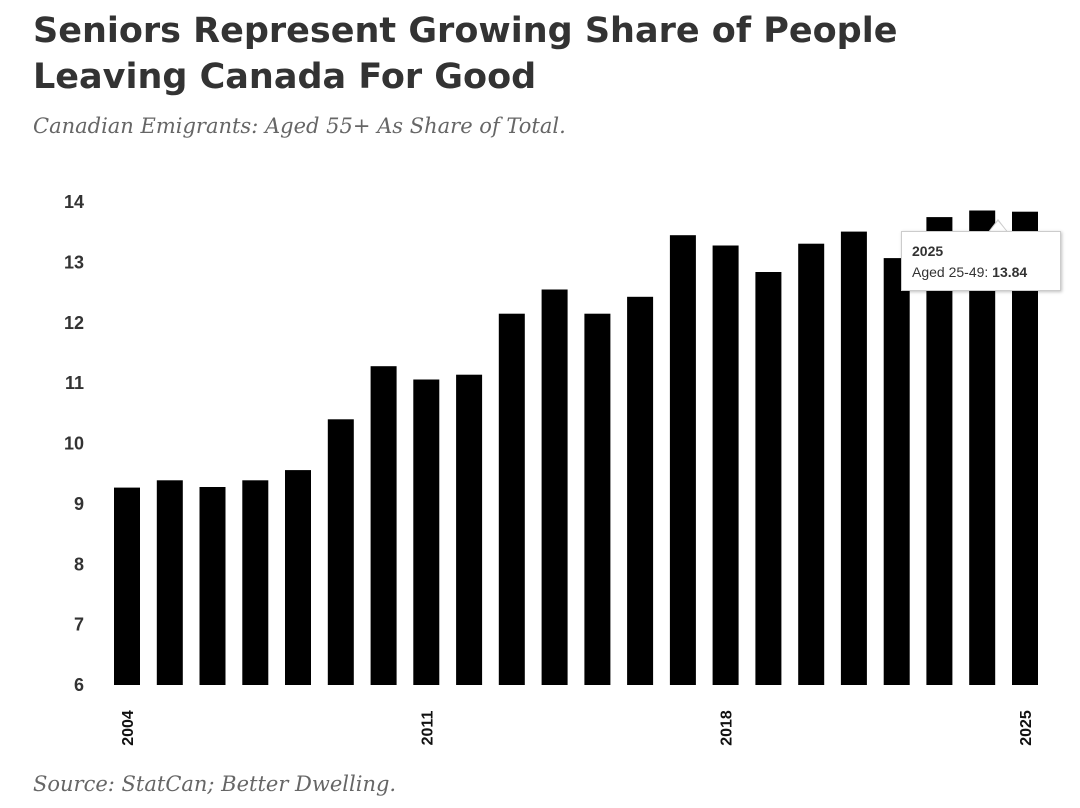  What do you see at coordinates (127, 586) in the screenshot?
I see `bar-2004` at bounding box center [127, 586].